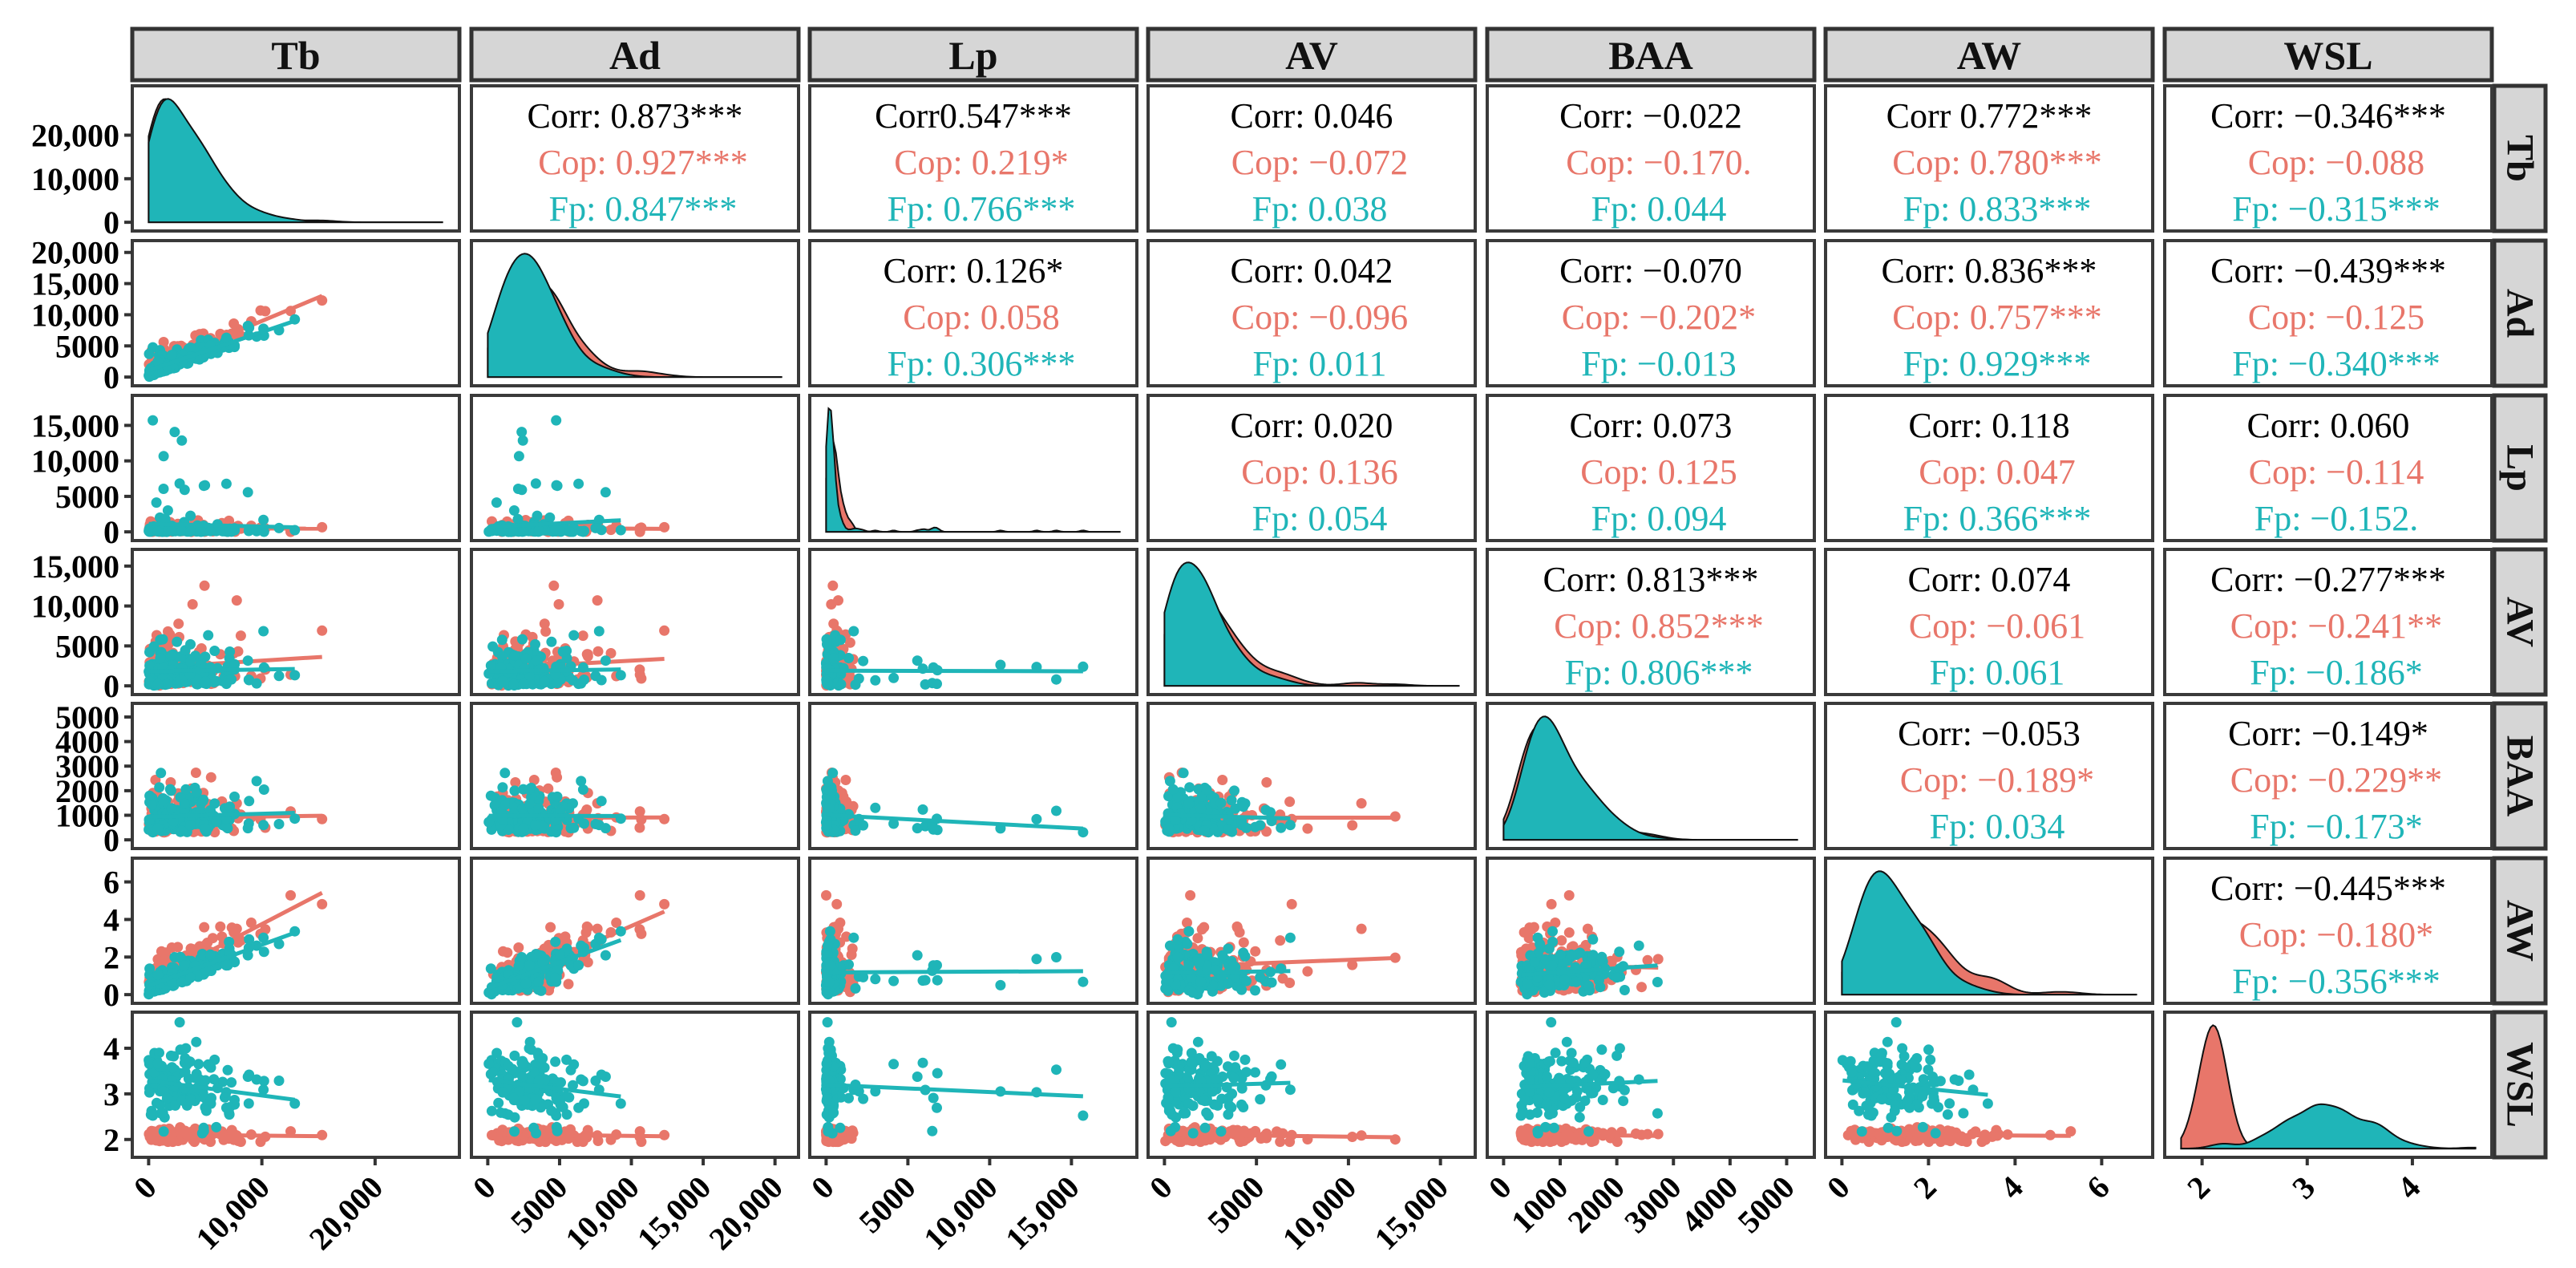 Image resolution: width=2576 pixels, height=1268 pixels. Describe the element at coordinates (635, 55) in the screenshot. I see `column-header-label: Ad` at that location.